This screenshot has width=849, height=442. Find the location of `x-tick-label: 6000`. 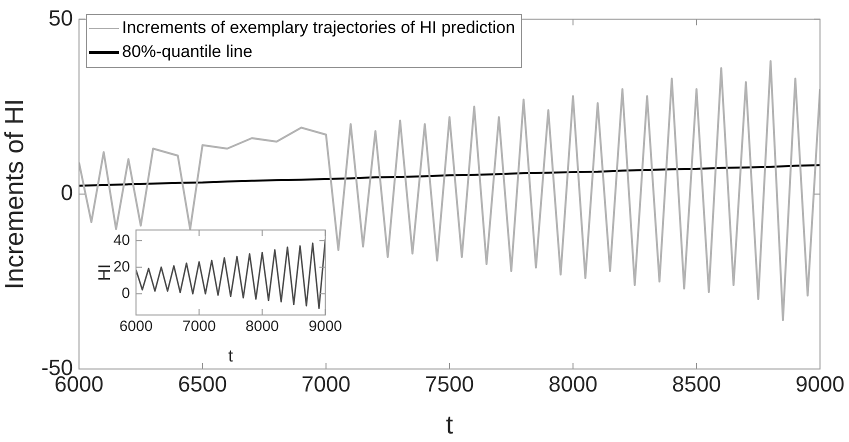

x-tick-label: 6000 is located at coordinates (136, 327).